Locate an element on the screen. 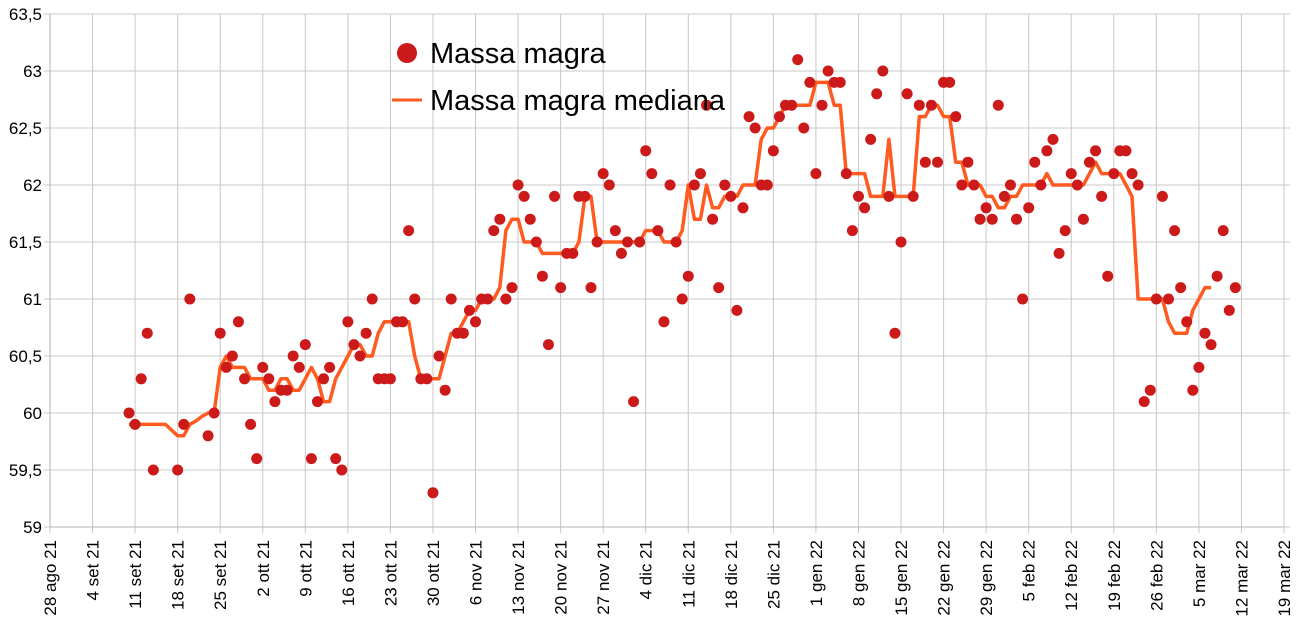  x-tick-label: 6 nov 21 is located at coordinates (476, 572).